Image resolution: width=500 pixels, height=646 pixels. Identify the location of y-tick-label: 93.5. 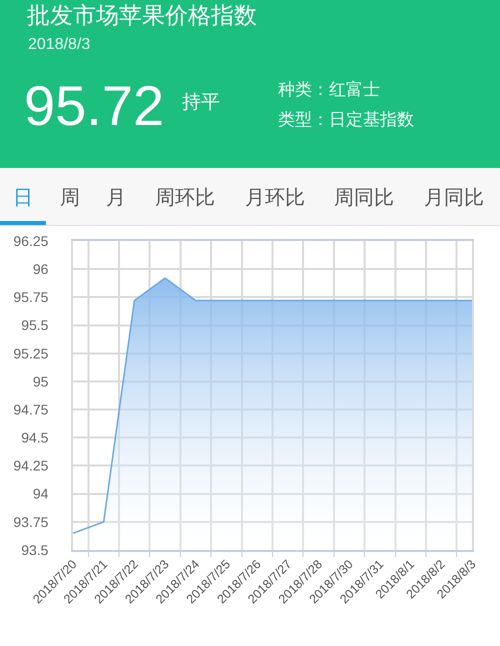
(35, 550).